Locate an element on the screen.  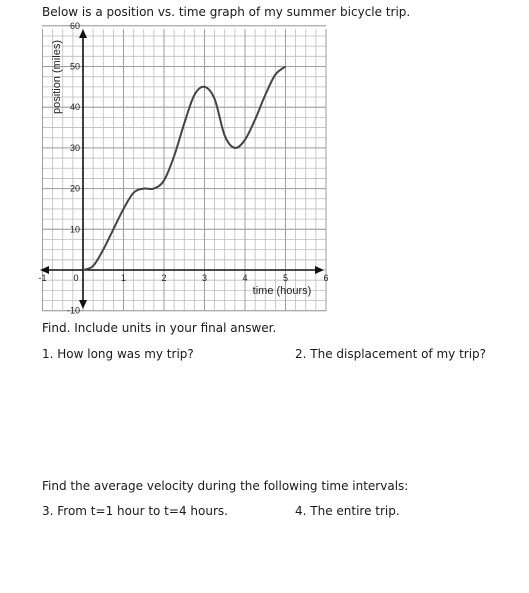
x-tick-label: -1 is located at coordinates (42, 278).